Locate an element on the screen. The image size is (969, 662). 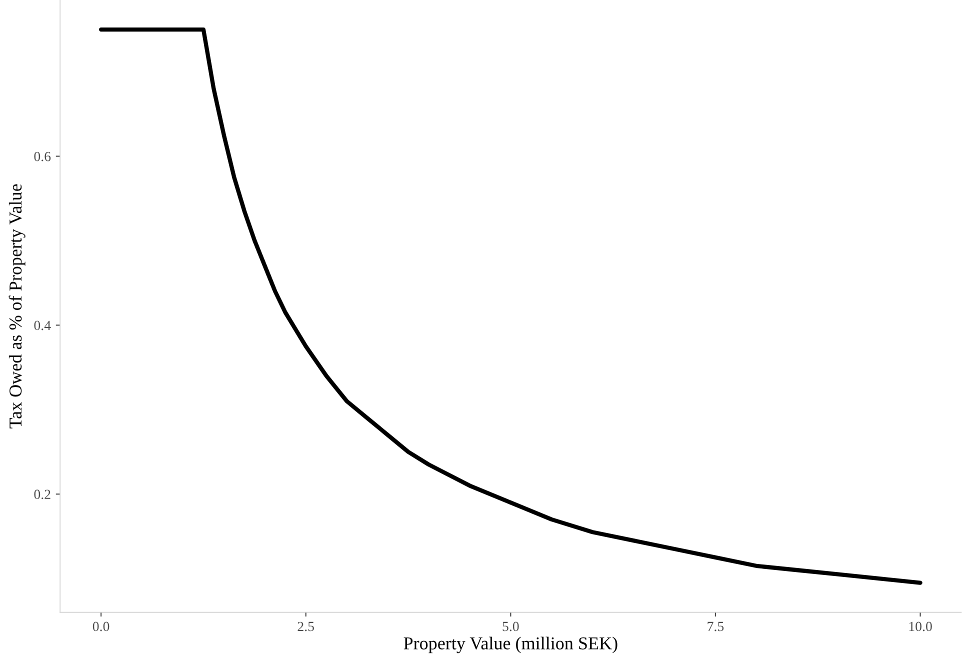
x-tick-label: 10.0 is located at coordinates (920, 627).